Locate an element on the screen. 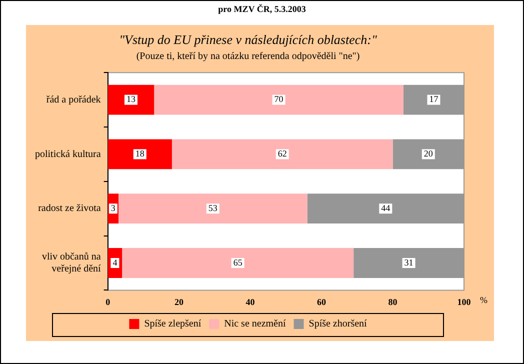  x-tick-label: 40 is located at coordinates (251, 301).